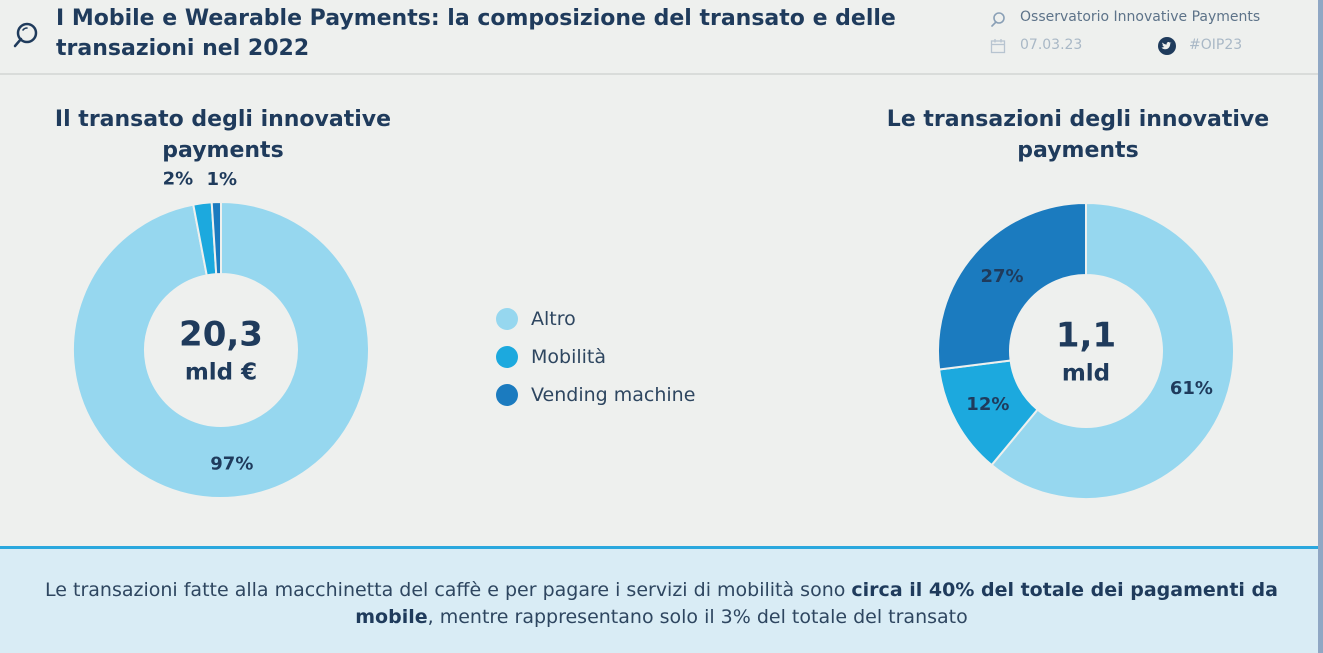 This screenshot has height=653, width=1323. I want to click on legend-label: Mobilità, so click(569, 357).